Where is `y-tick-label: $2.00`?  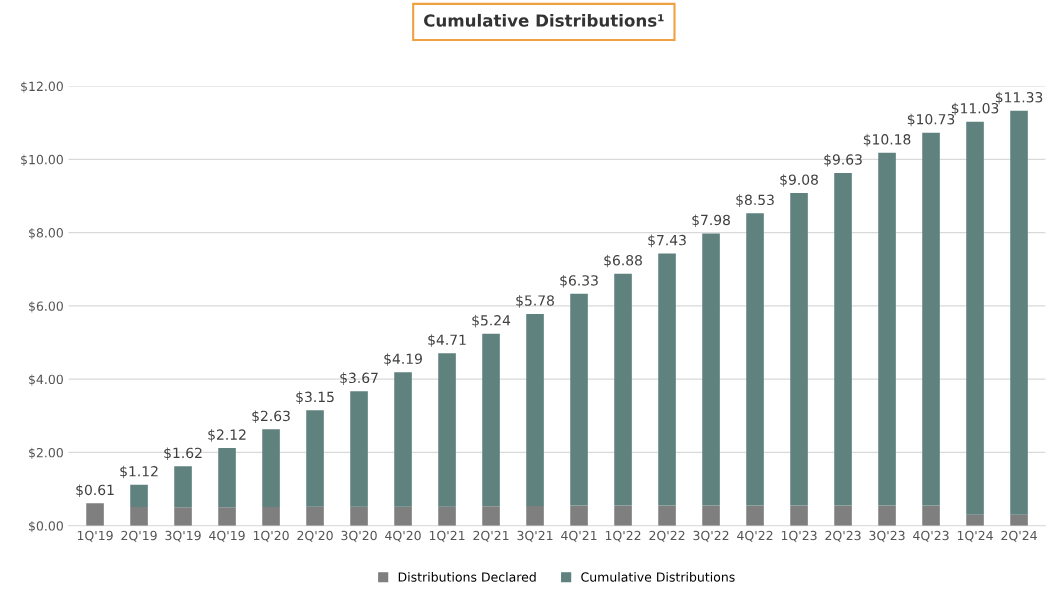
y-tick-label: $2.00 is located at coordinates (46, 453).